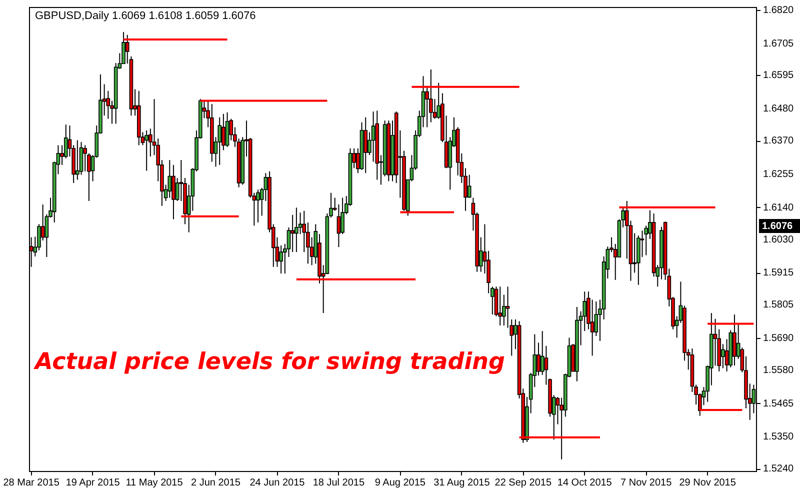 This screenshot has height=492, width=800. I want to click on y-tick-label: 1.5465, so click(778, 404).